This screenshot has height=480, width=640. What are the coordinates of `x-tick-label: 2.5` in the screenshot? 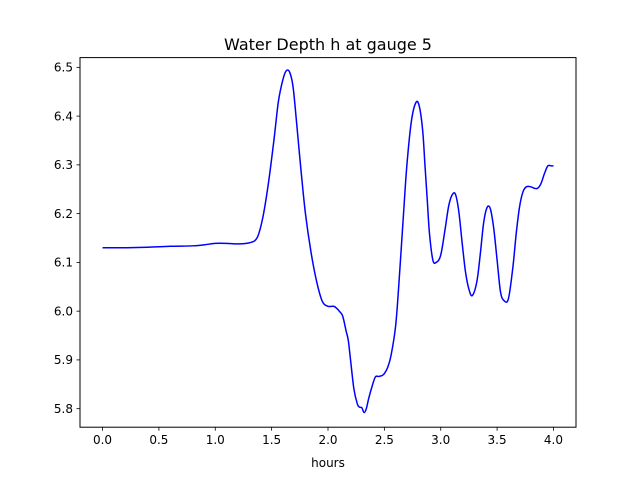 It's located at (384, 440).